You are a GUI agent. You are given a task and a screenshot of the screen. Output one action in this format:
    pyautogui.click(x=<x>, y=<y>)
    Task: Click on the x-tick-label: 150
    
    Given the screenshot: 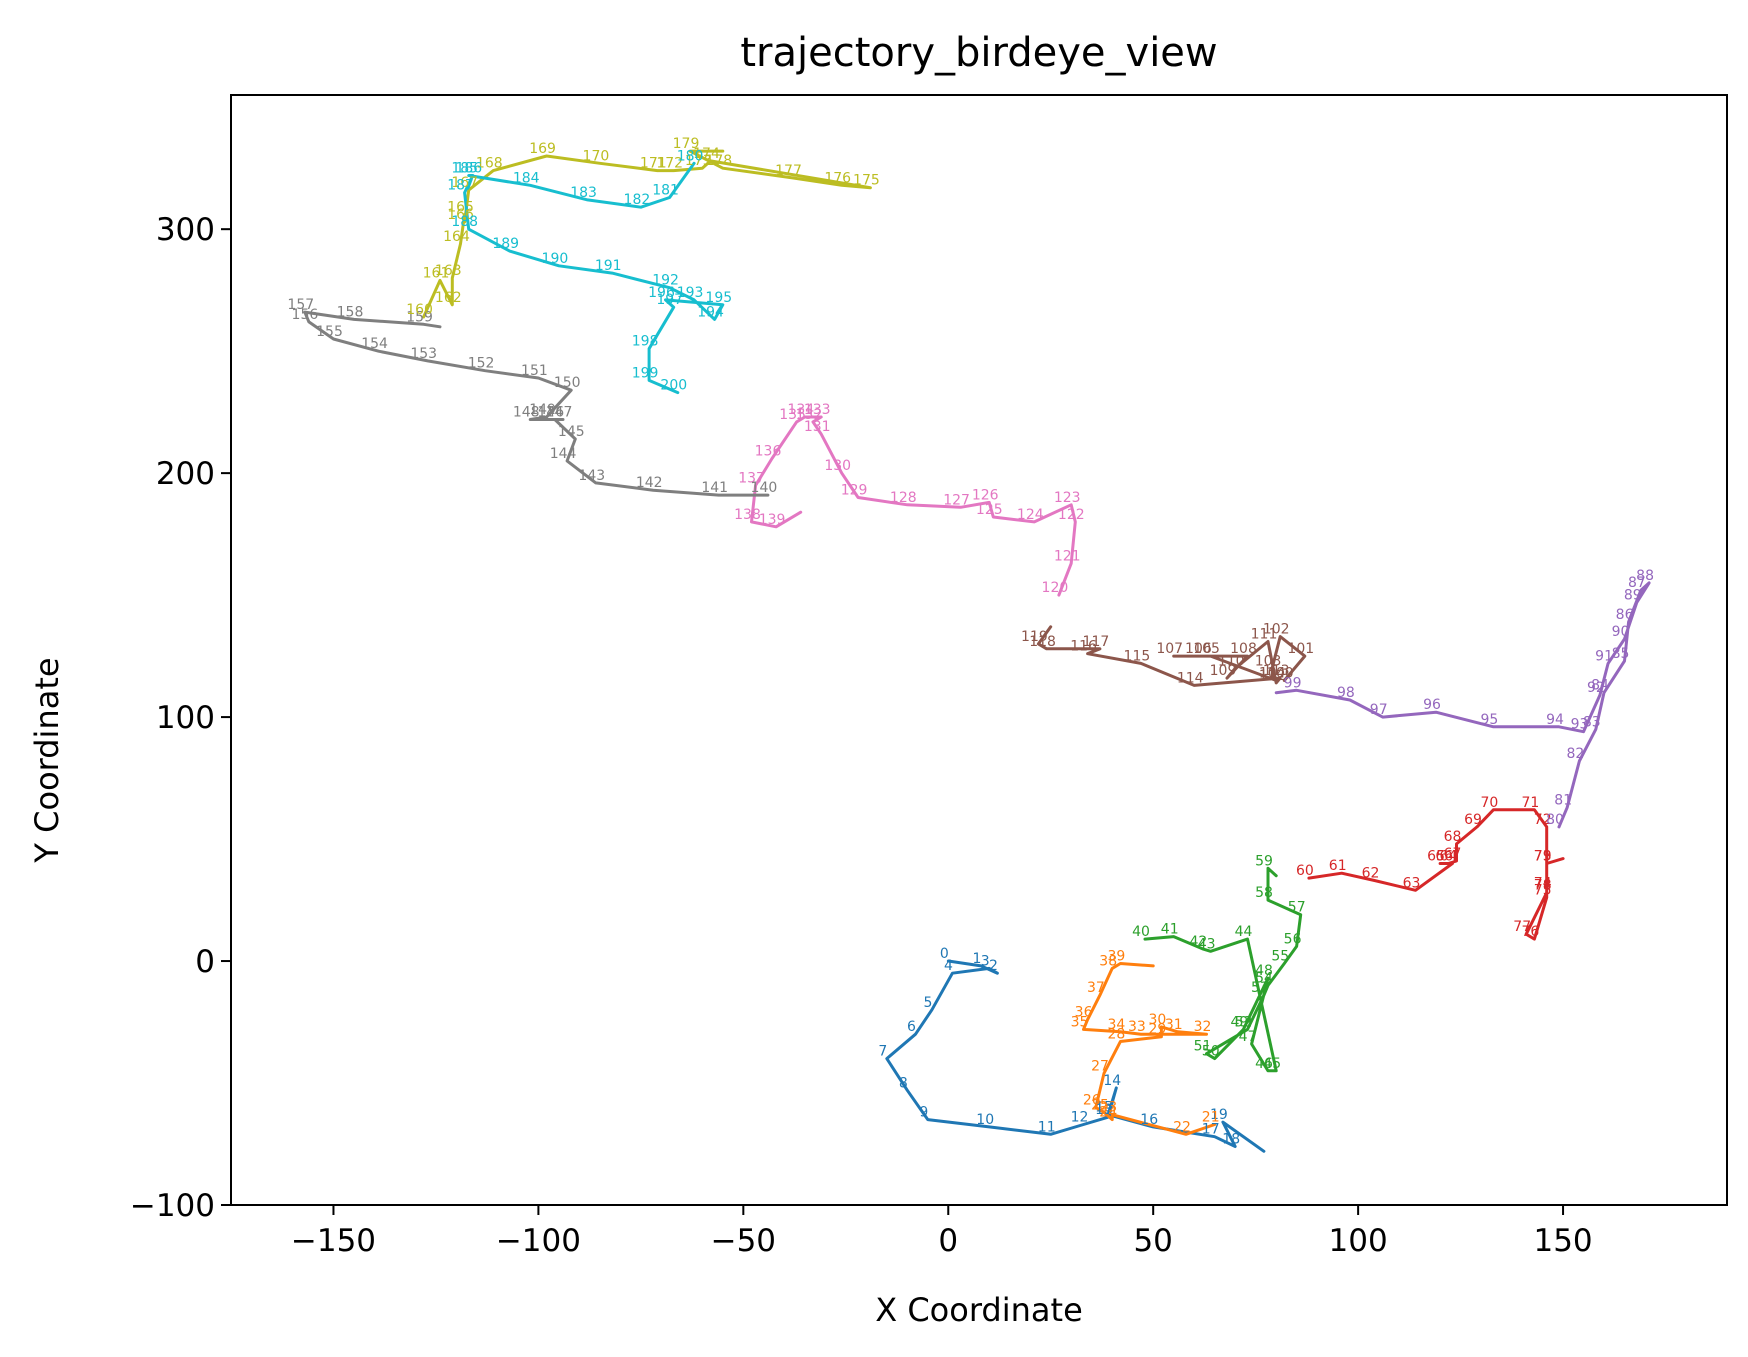 What is the action you would take?
    pyautogui.click(x=1562, y=1241)
    